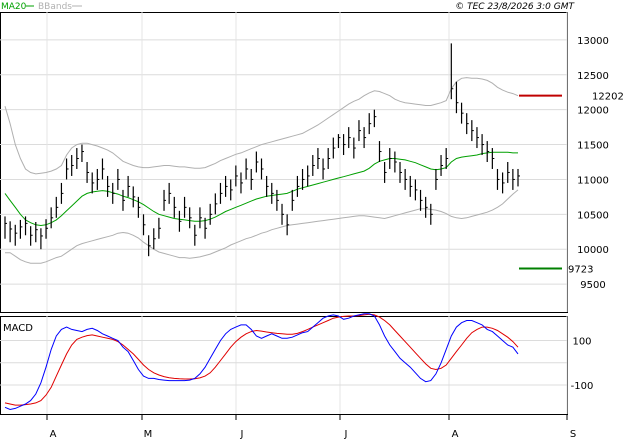 The width and height of the screenshot is (627, 440). What do you see at coordinates (581, 342) in the screenshot?
I see `macd-y-tick: 100` at bounding box center [581, 342].